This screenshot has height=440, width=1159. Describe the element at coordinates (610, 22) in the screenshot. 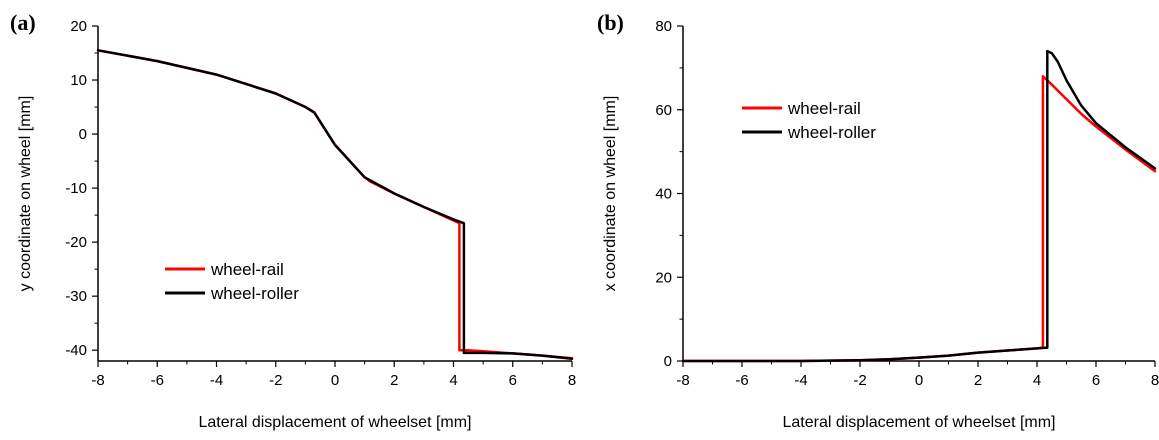

I see `panel-label: (b)` at that location.